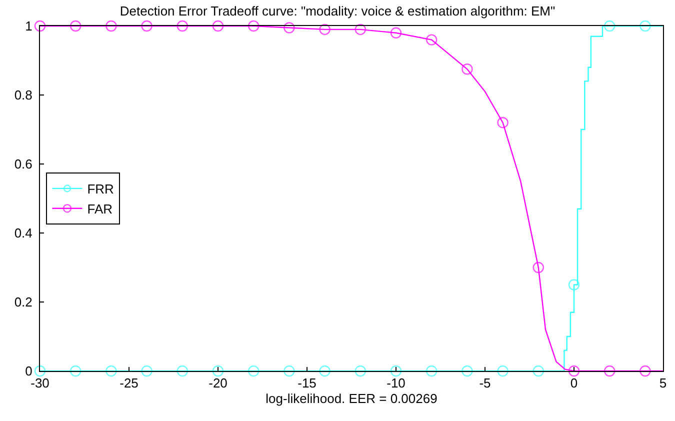 The width and height of the screenshot is (675, 421). Describe the element at coordinates (23, 164) in the screenshot. I see `y-tick-label: 0.6` at that location.